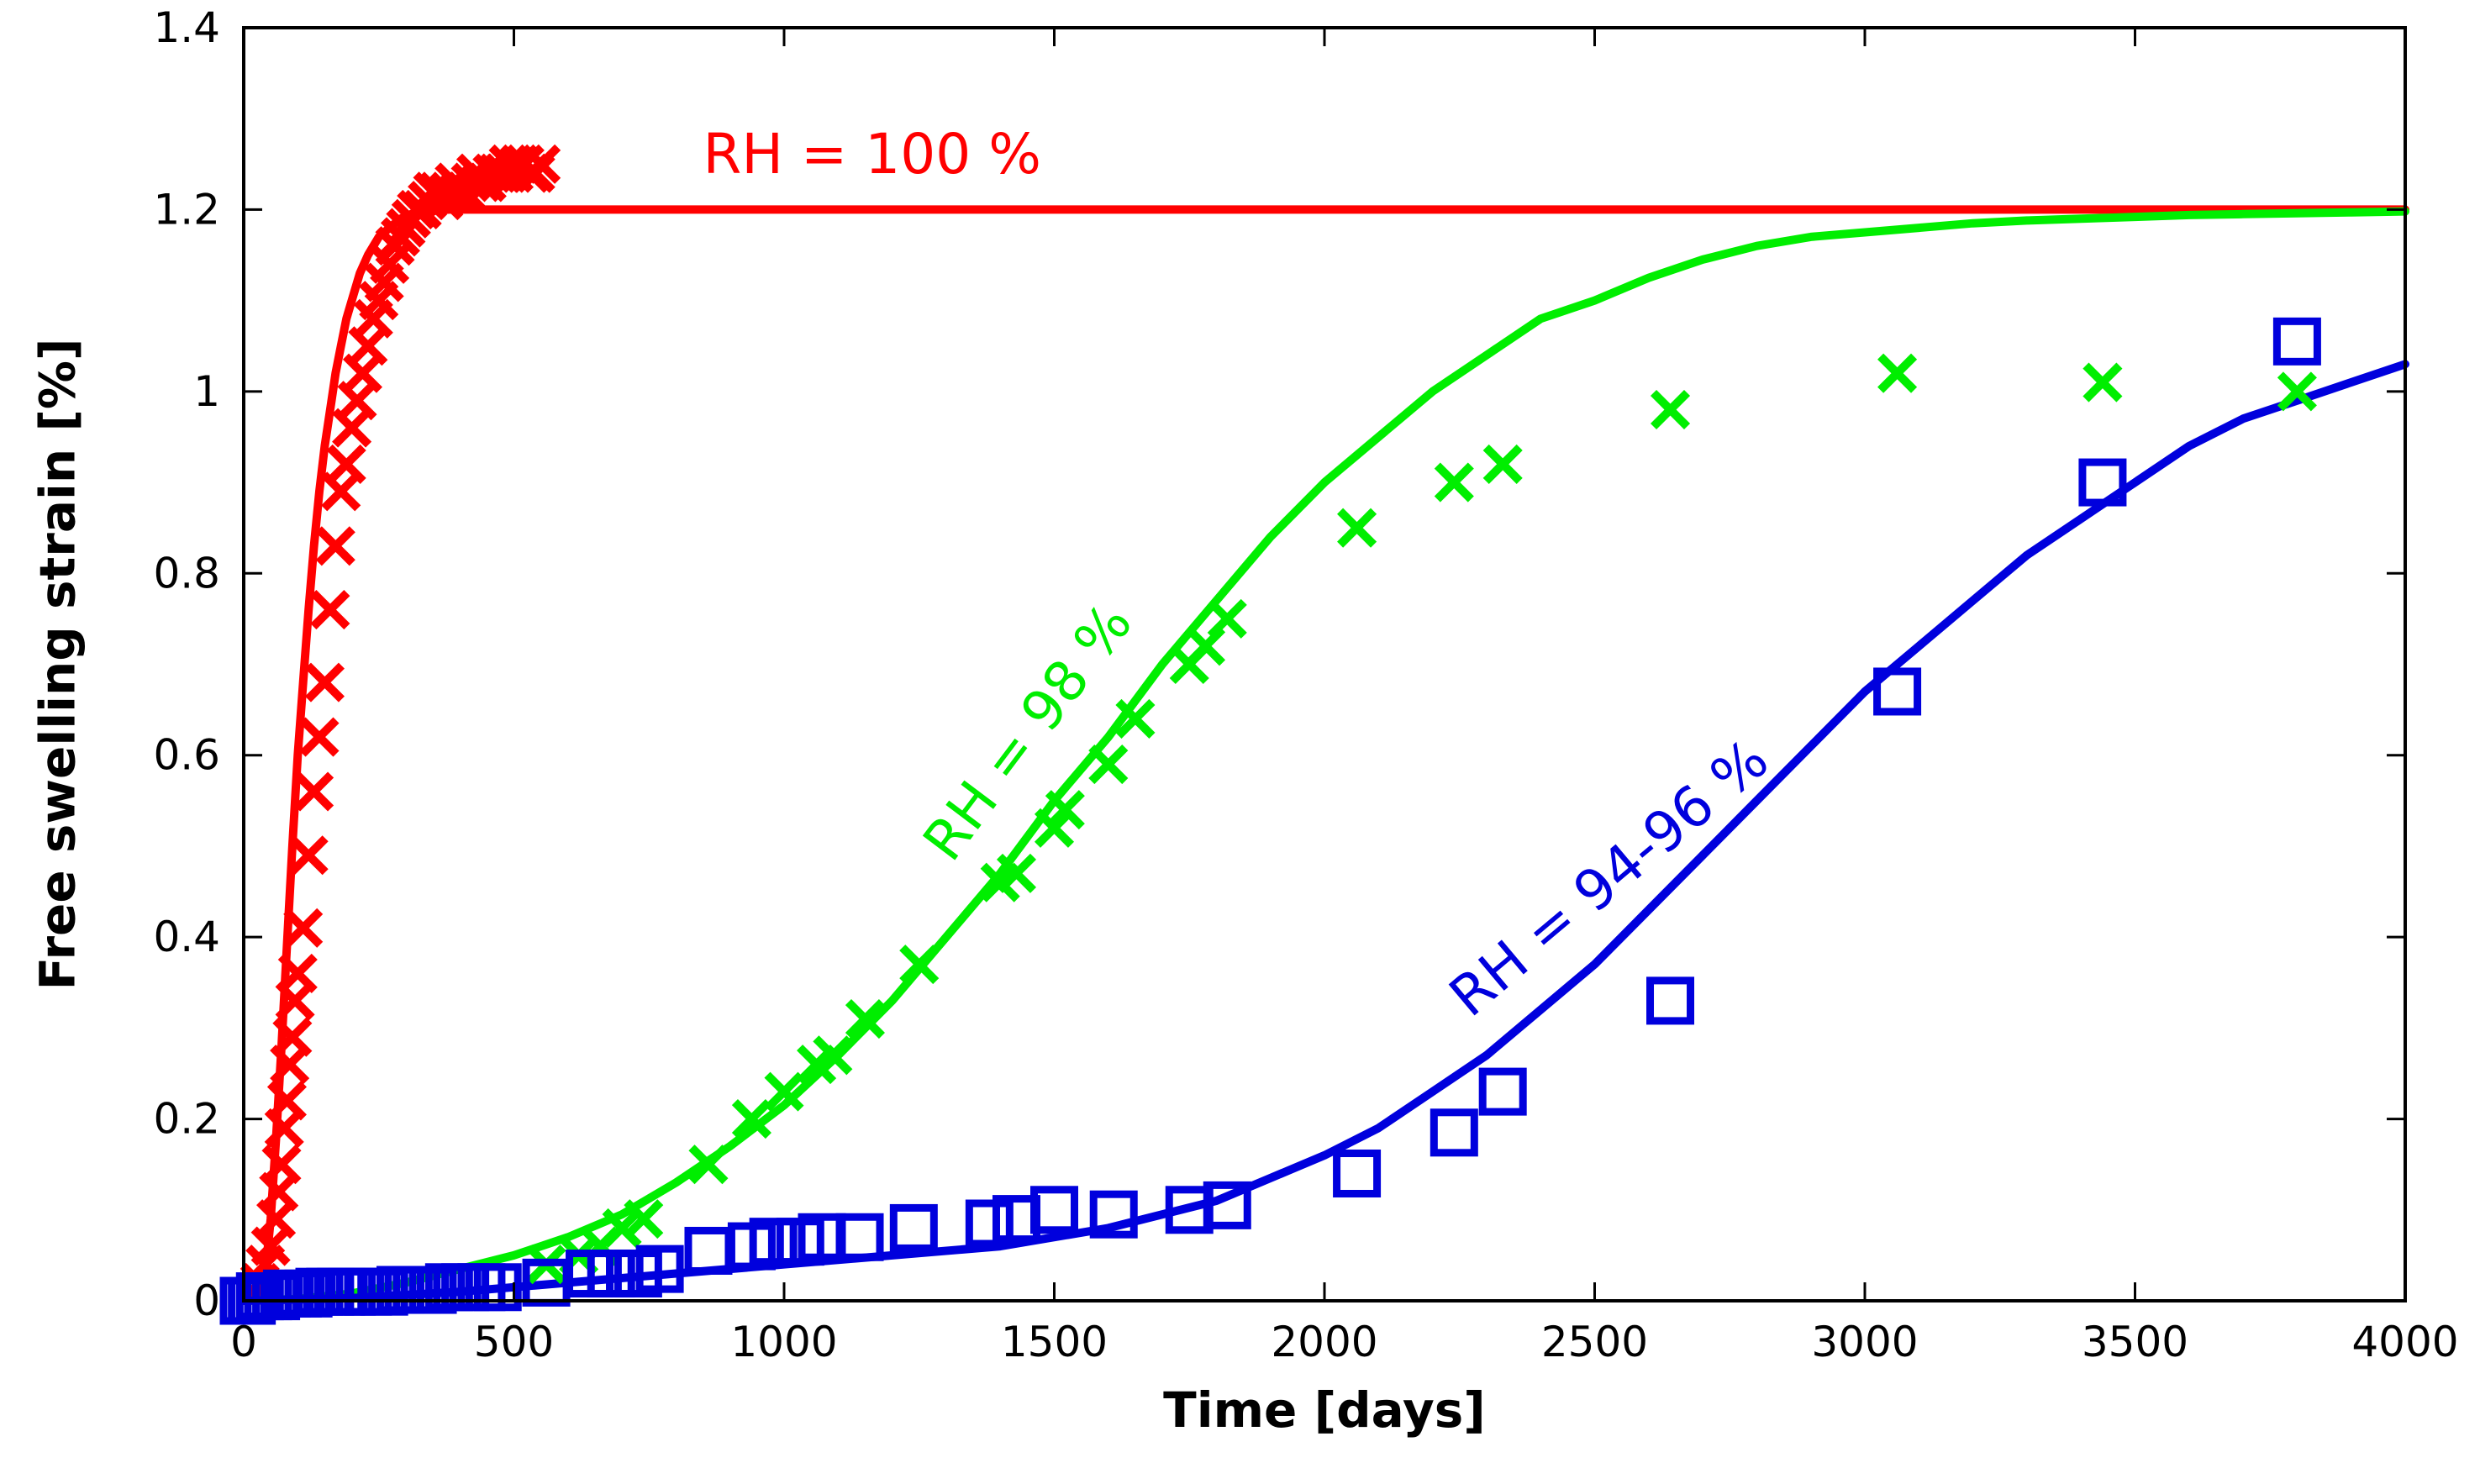 The image size is (2480, 1484). What do you see at coordinates (1864, 1342) in the screenshot?
I see `x-tick-label: 3000` at bounding box center [1864, 1342].